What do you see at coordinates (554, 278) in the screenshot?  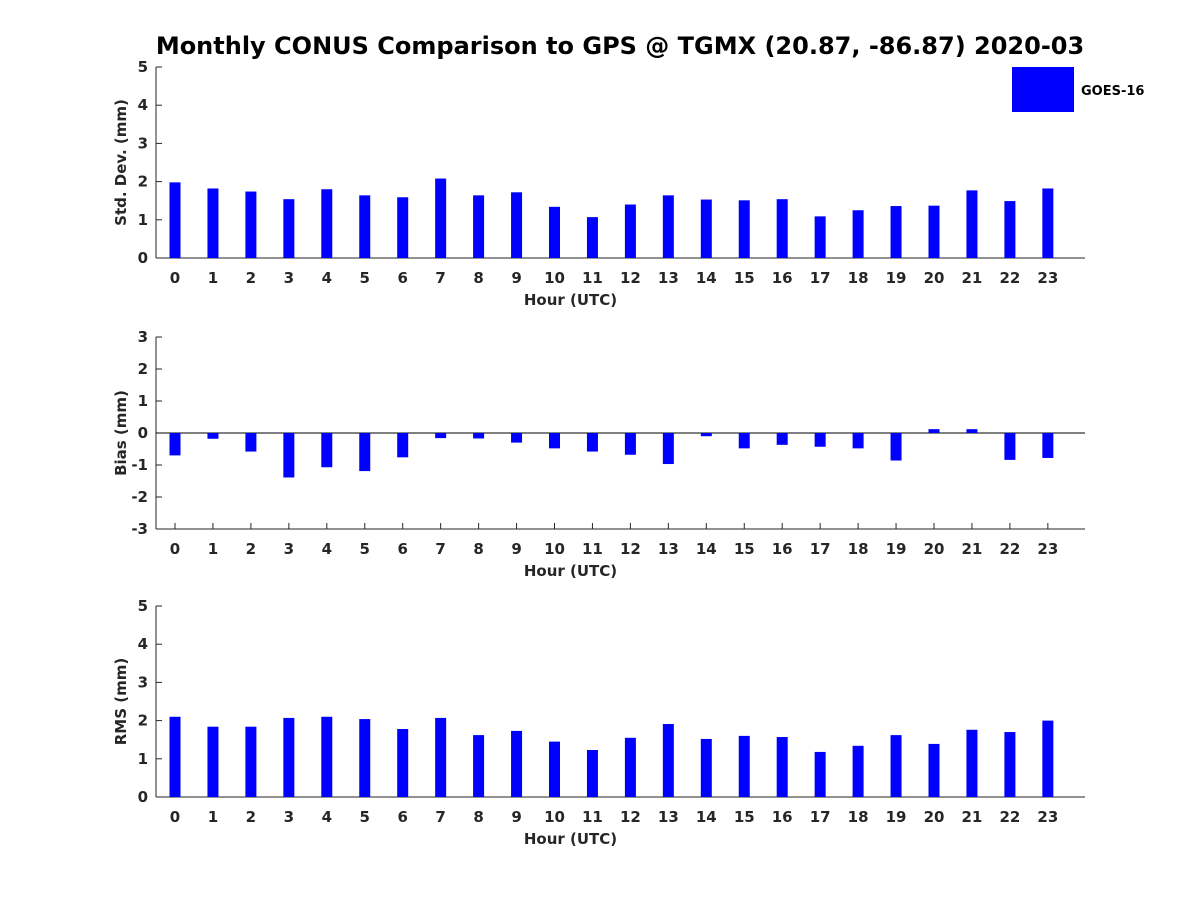 I see `x-tick-label-std-10: 10` at bounding box center [554, 278].